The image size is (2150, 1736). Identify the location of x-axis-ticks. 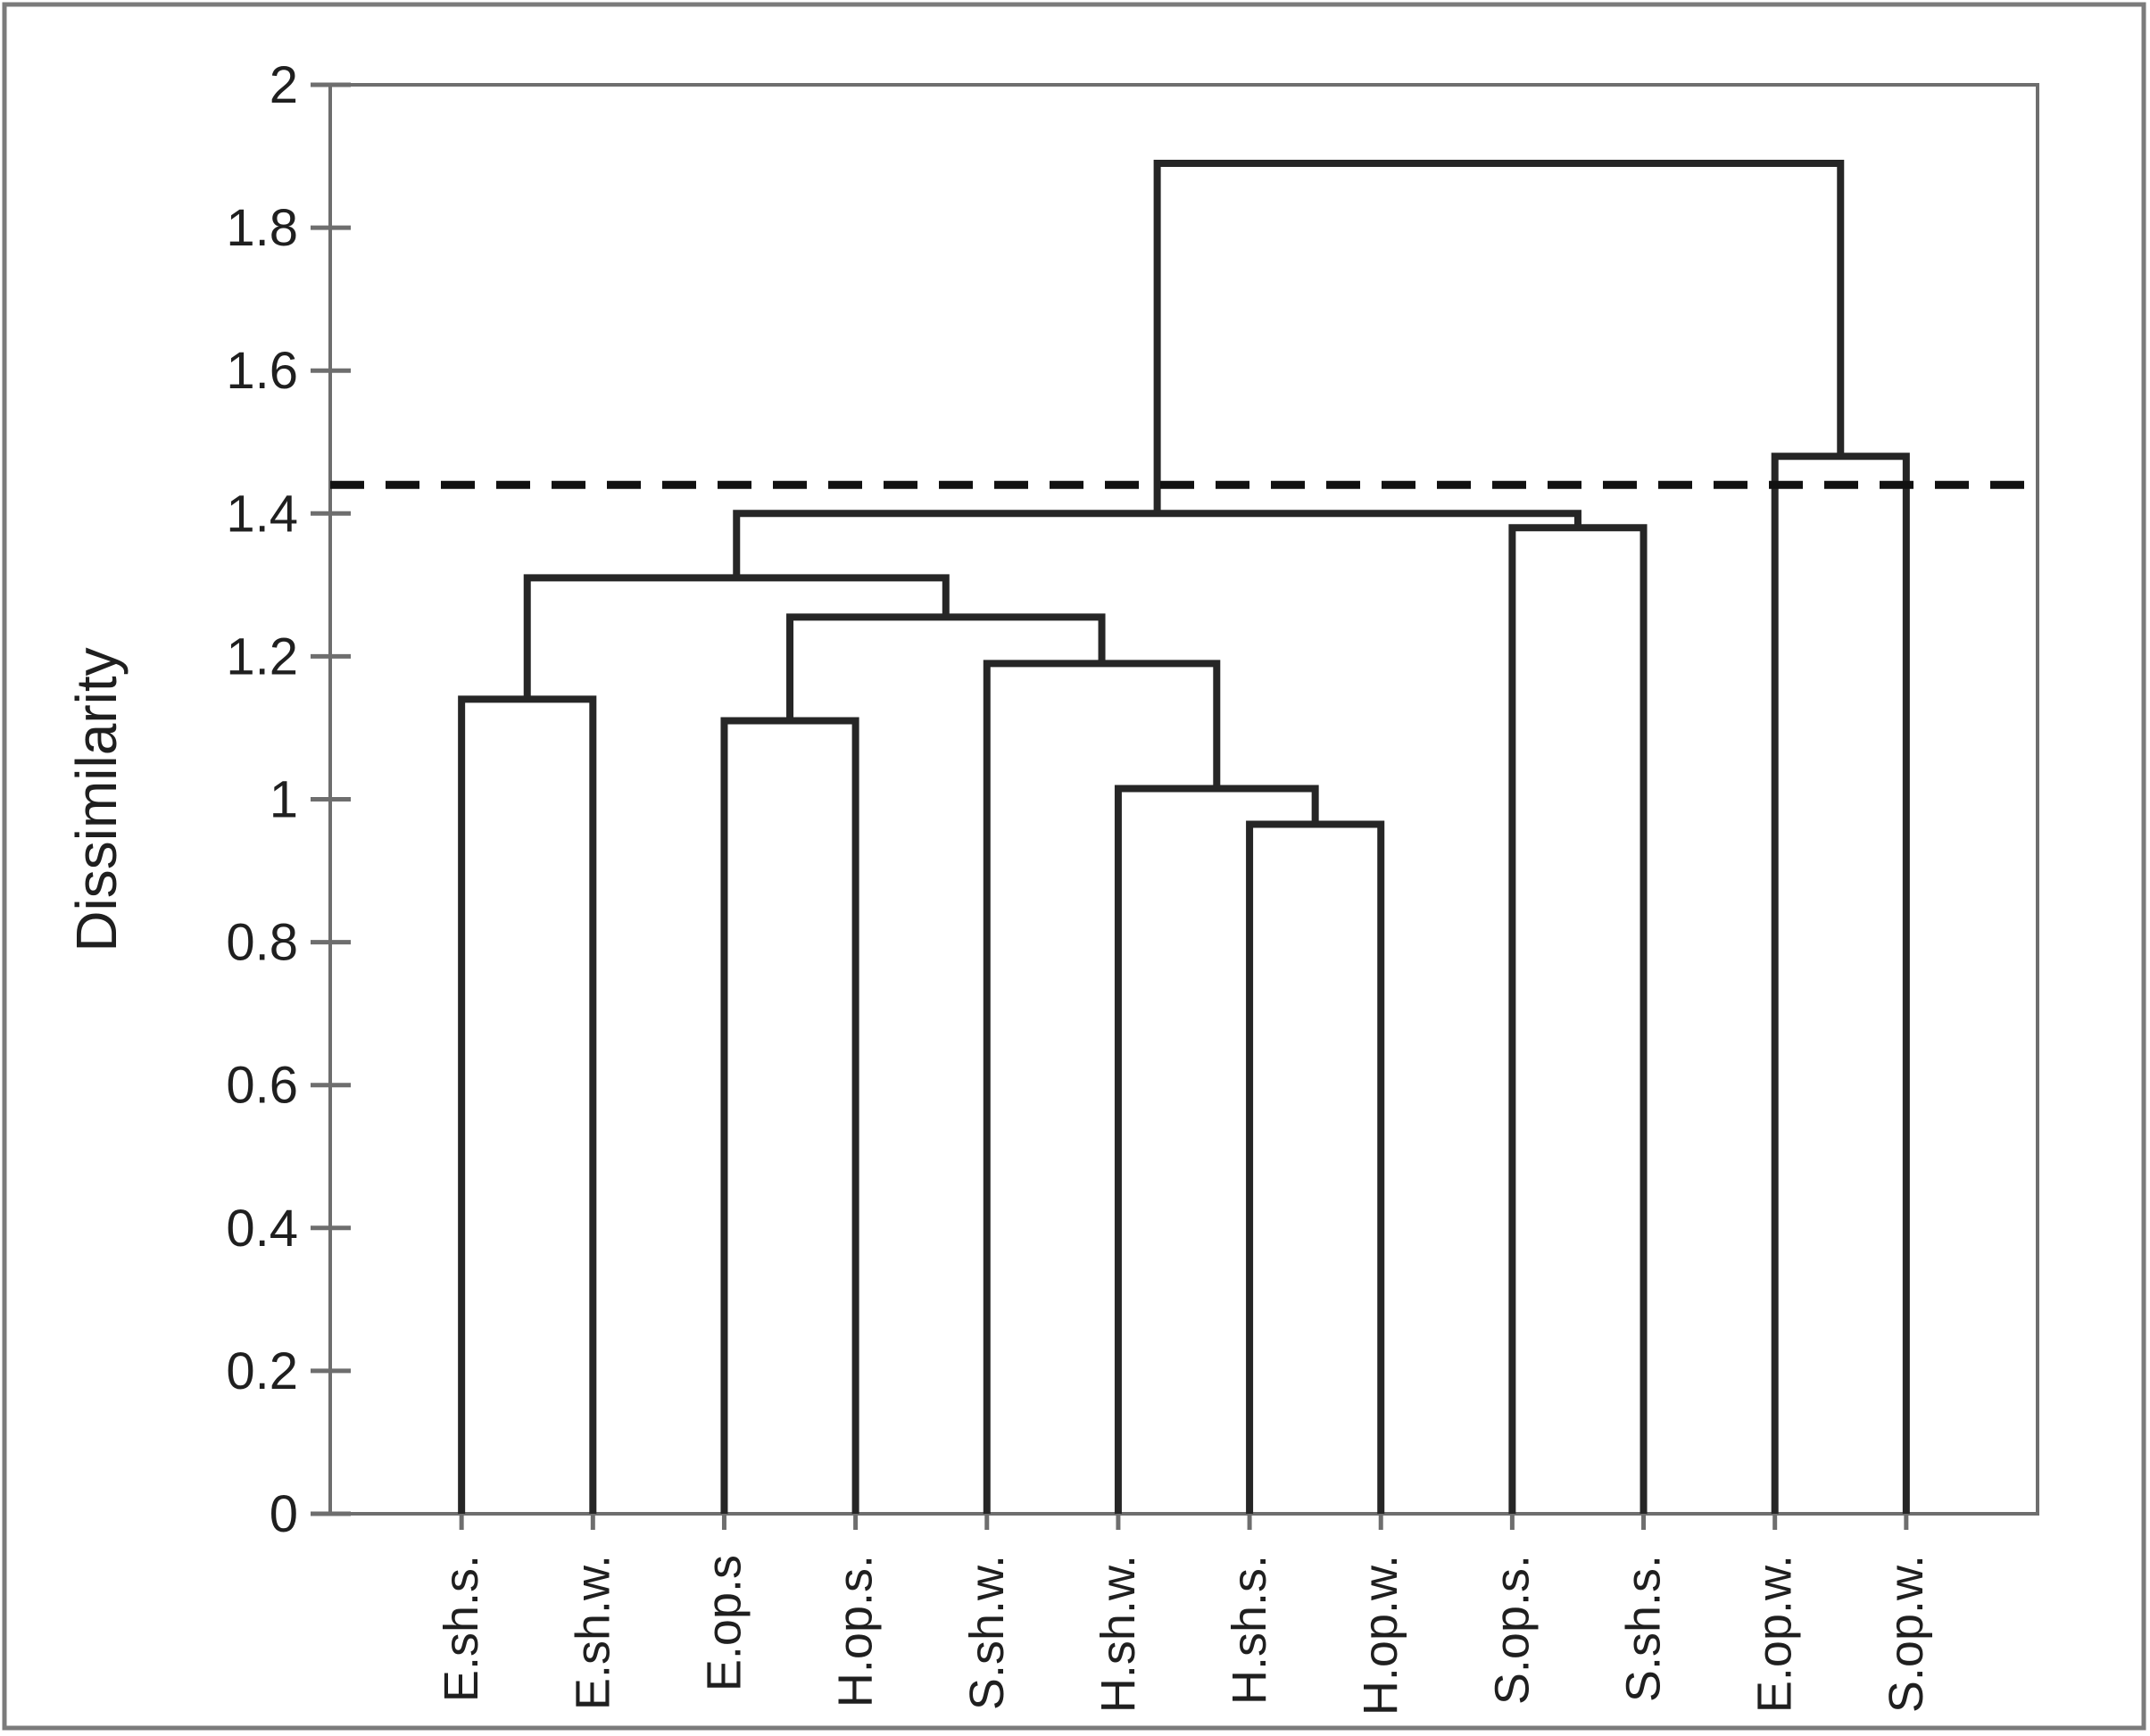
(1184, 1522).